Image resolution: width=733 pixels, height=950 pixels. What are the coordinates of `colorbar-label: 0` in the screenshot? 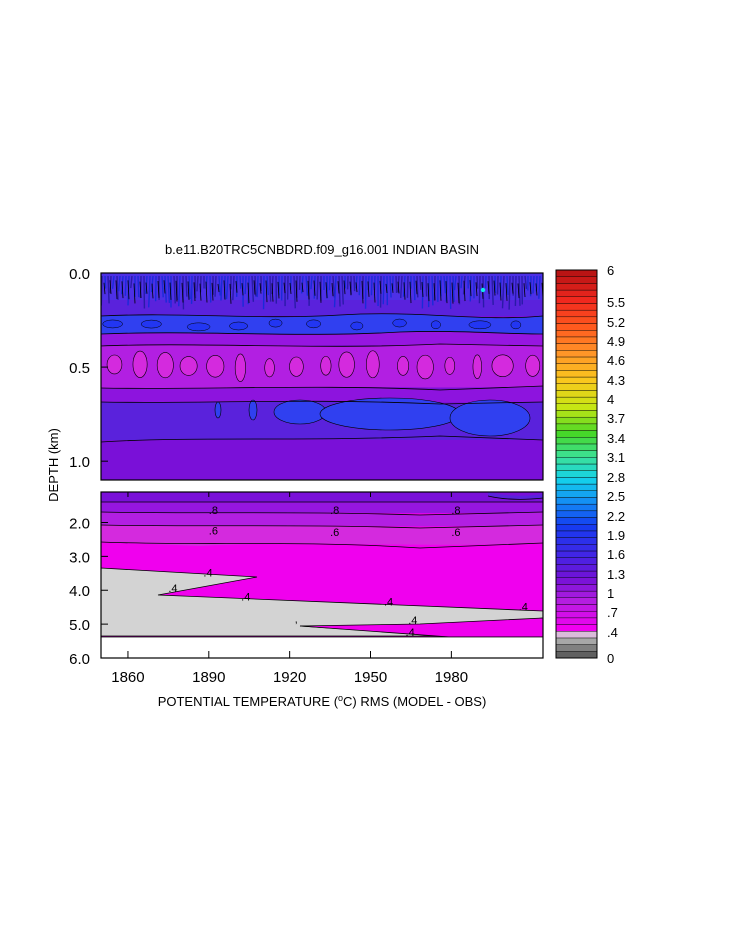 It's located at (610, 658).